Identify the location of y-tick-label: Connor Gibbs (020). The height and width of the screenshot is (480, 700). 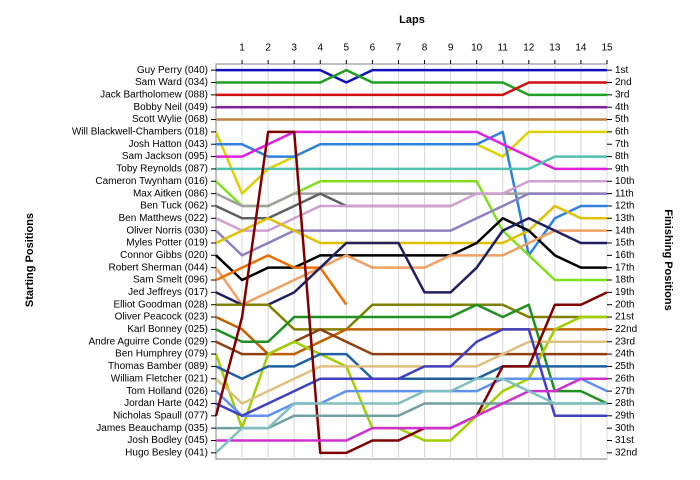
(164, 255).